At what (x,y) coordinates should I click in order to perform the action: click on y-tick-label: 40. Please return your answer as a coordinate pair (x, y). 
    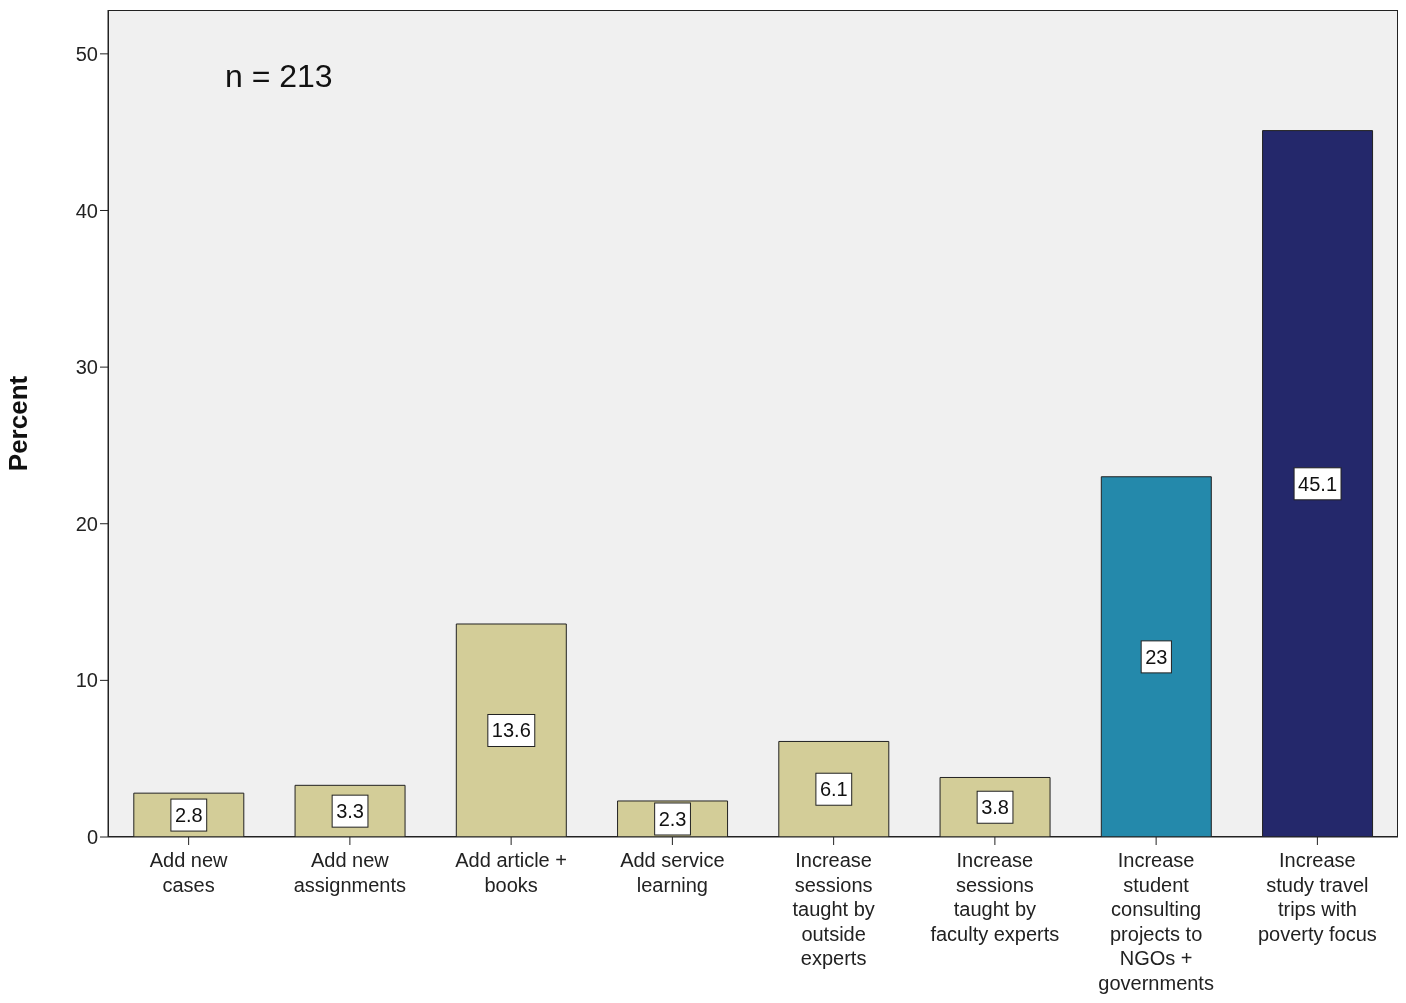
    Looking at the image, I should click on (86, 210).